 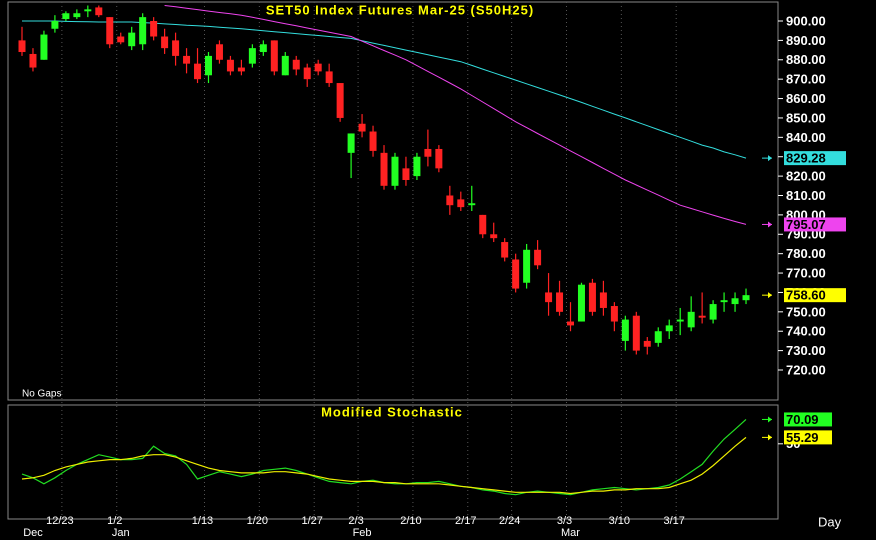 What do you see at coordinates (806, 331) in the screenshot?
I see `y-tick-label: 740.00` at bounding box center [806, 331].